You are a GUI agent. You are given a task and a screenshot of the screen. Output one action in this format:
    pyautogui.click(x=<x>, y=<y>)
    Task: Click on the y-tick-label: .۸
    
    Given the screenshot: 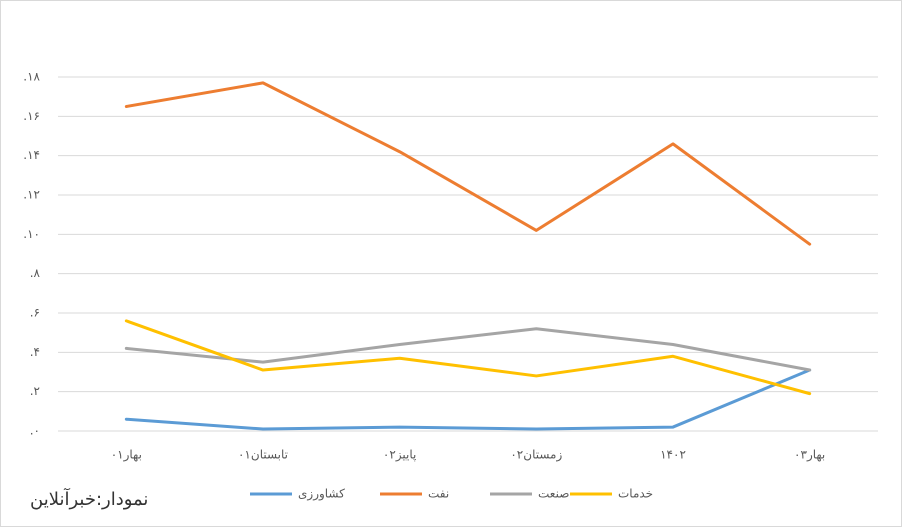 What is the action you would take?
    pyautogui.click(x=35, y=273)
    